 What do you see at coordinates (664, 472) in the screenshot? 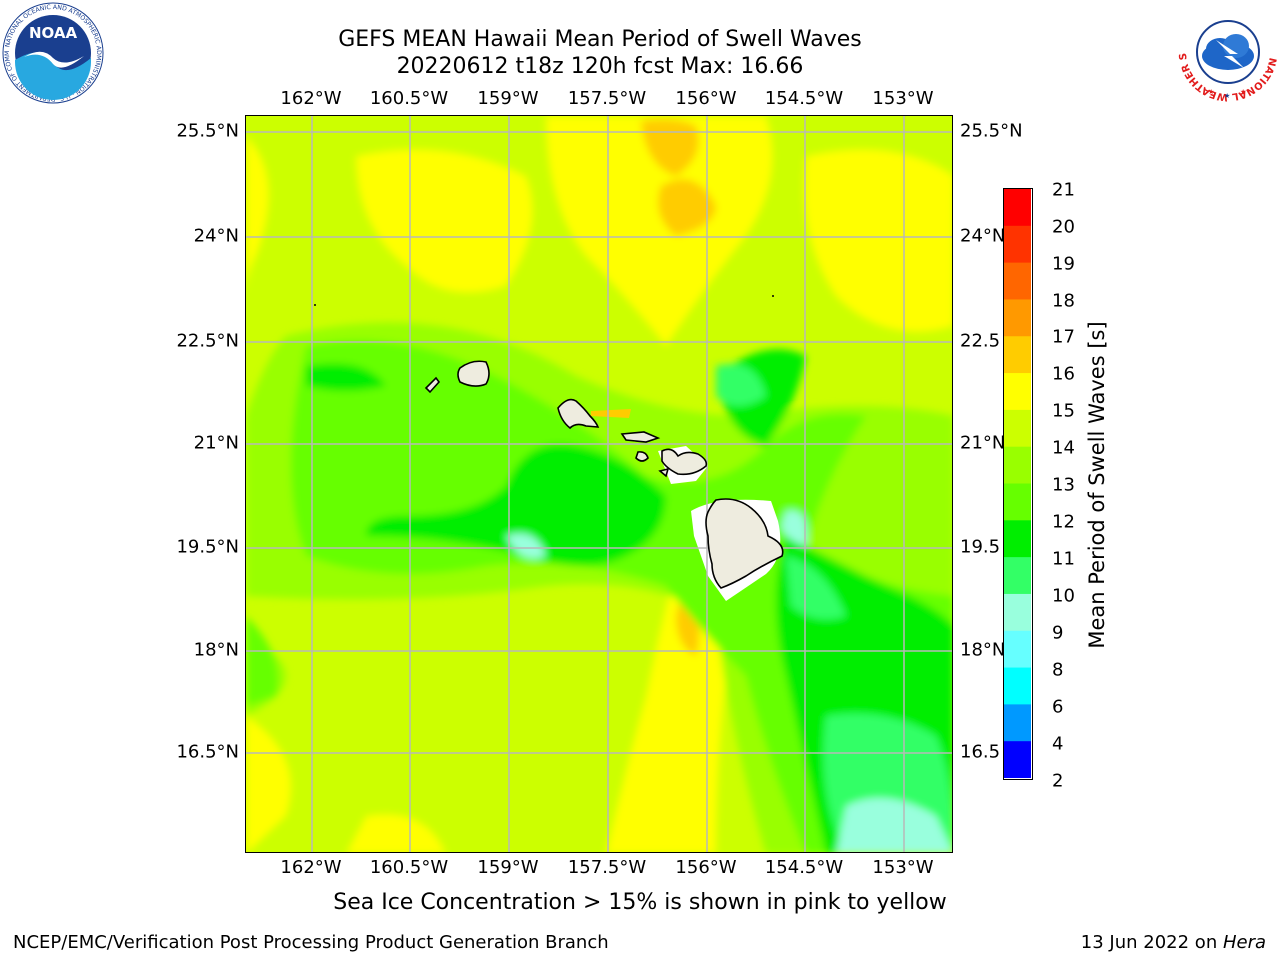
I see `island-kahoolawe` at bounding box center [664, 472].